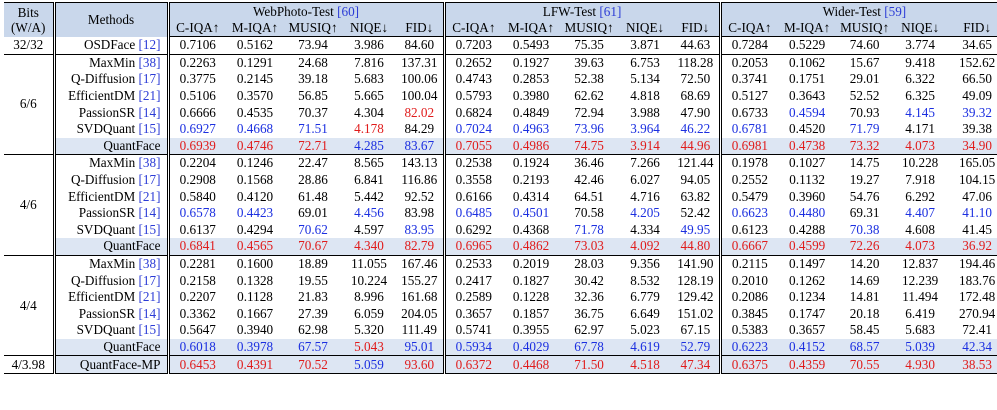 The image size is (997, 410). Describe the element at coordinates (120, 364) in the screenshot. I see `method-name: QuantFace-MP` at that location.